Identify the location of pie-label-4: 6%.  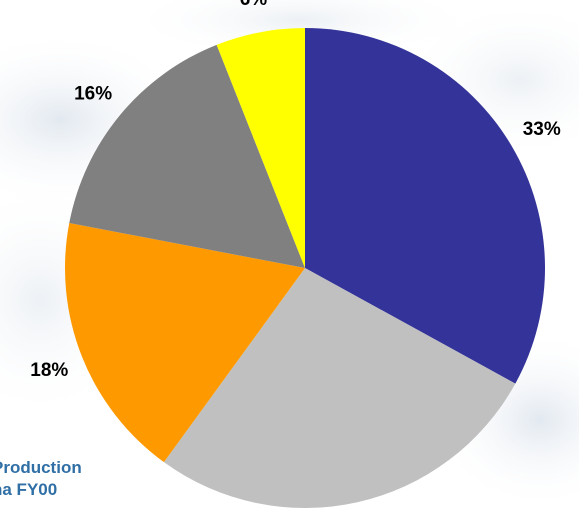
(254, 5).